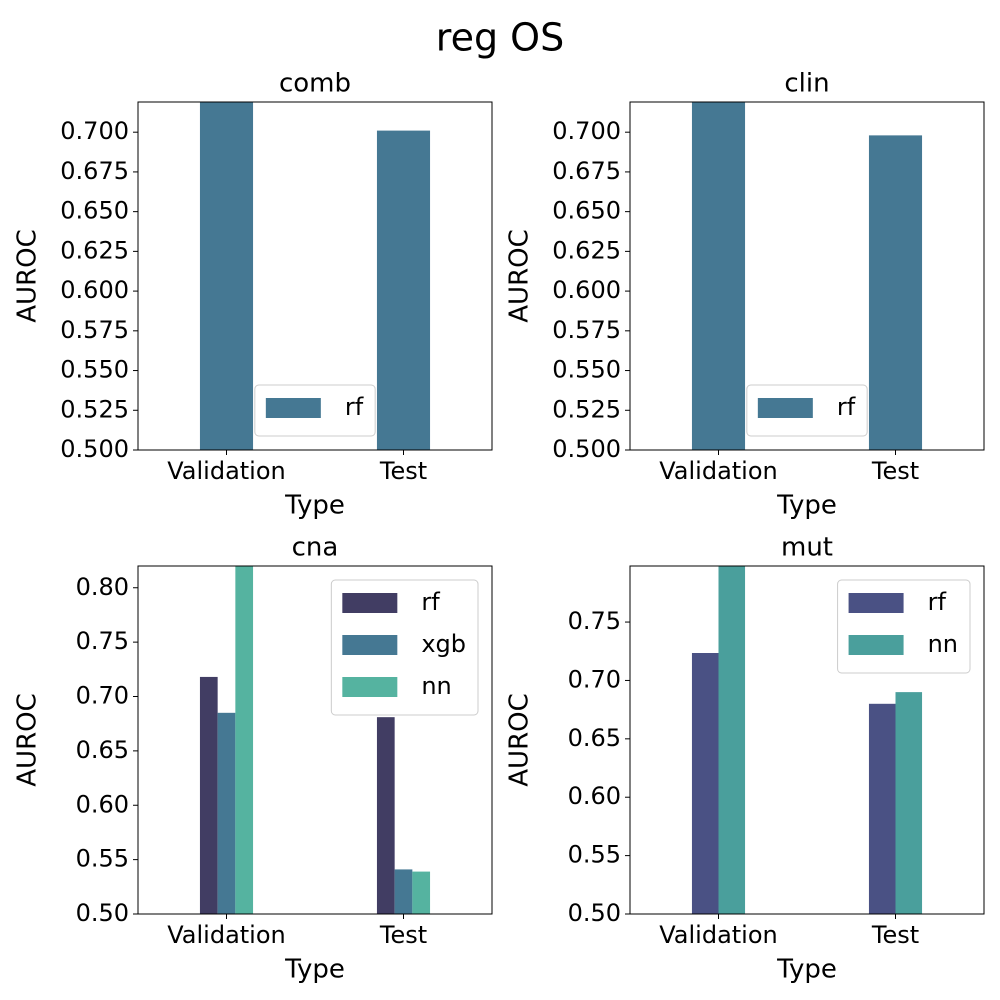 This screenshot has height=1000, width=1000. What do you see at coordinates (404, 647) in the screenshot?
I see `legend: rf xgb nn` at bounding box center [404, 647].